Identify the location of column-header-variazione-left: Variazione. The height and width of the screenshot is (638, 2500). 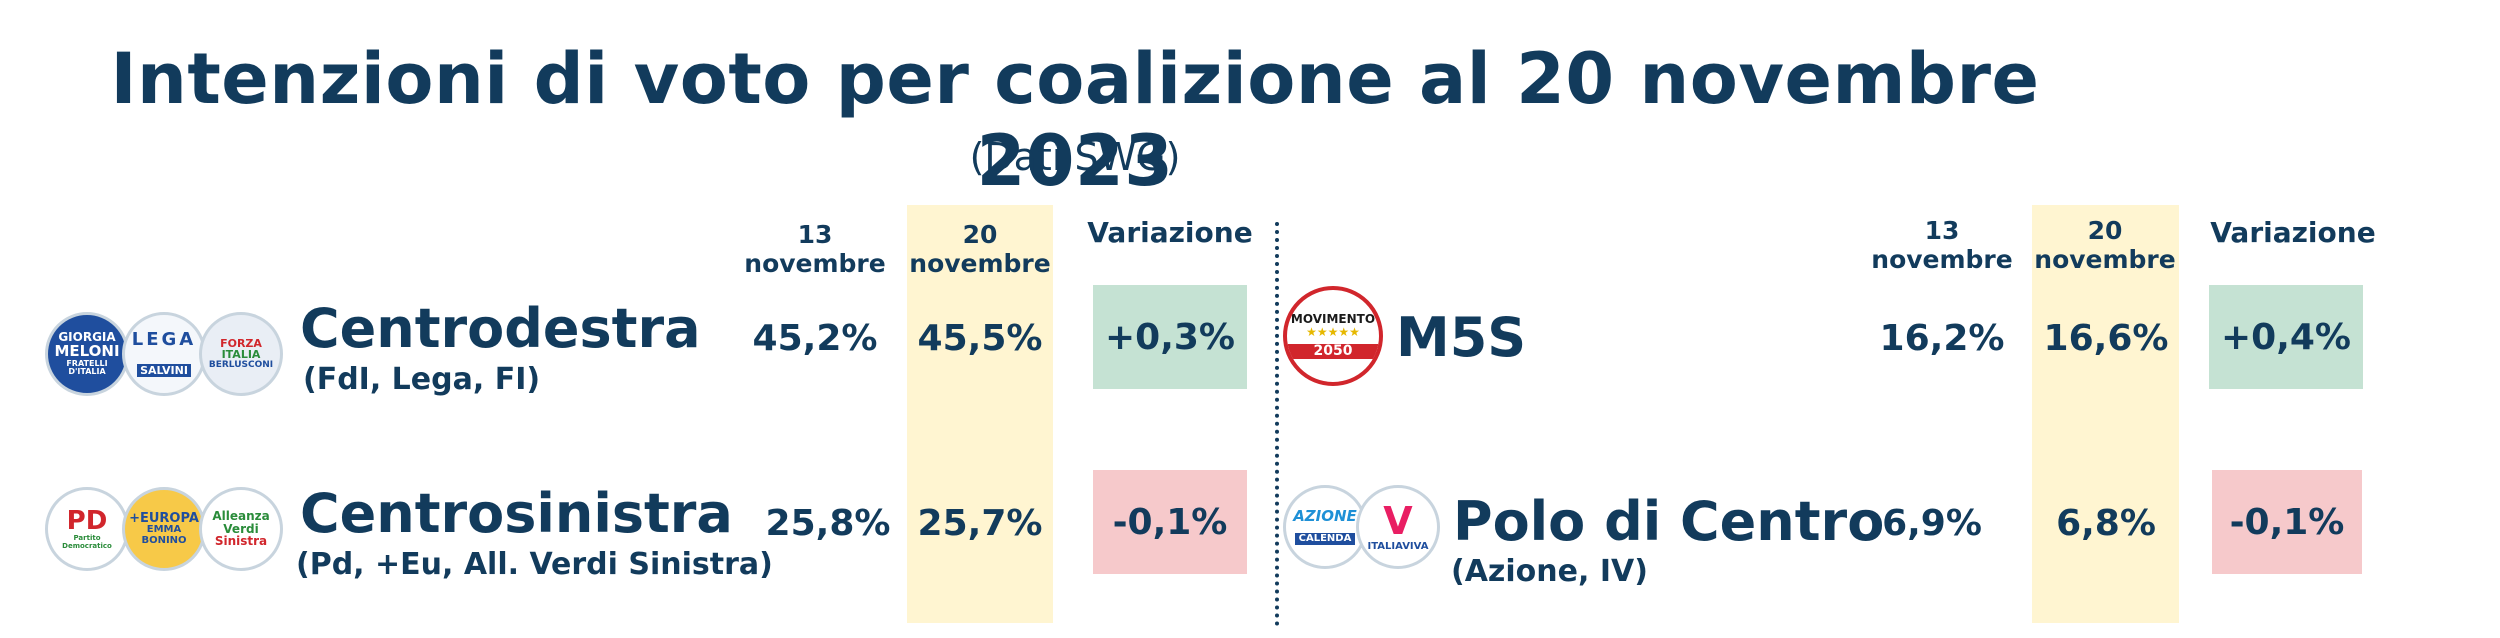
(1170, 232).